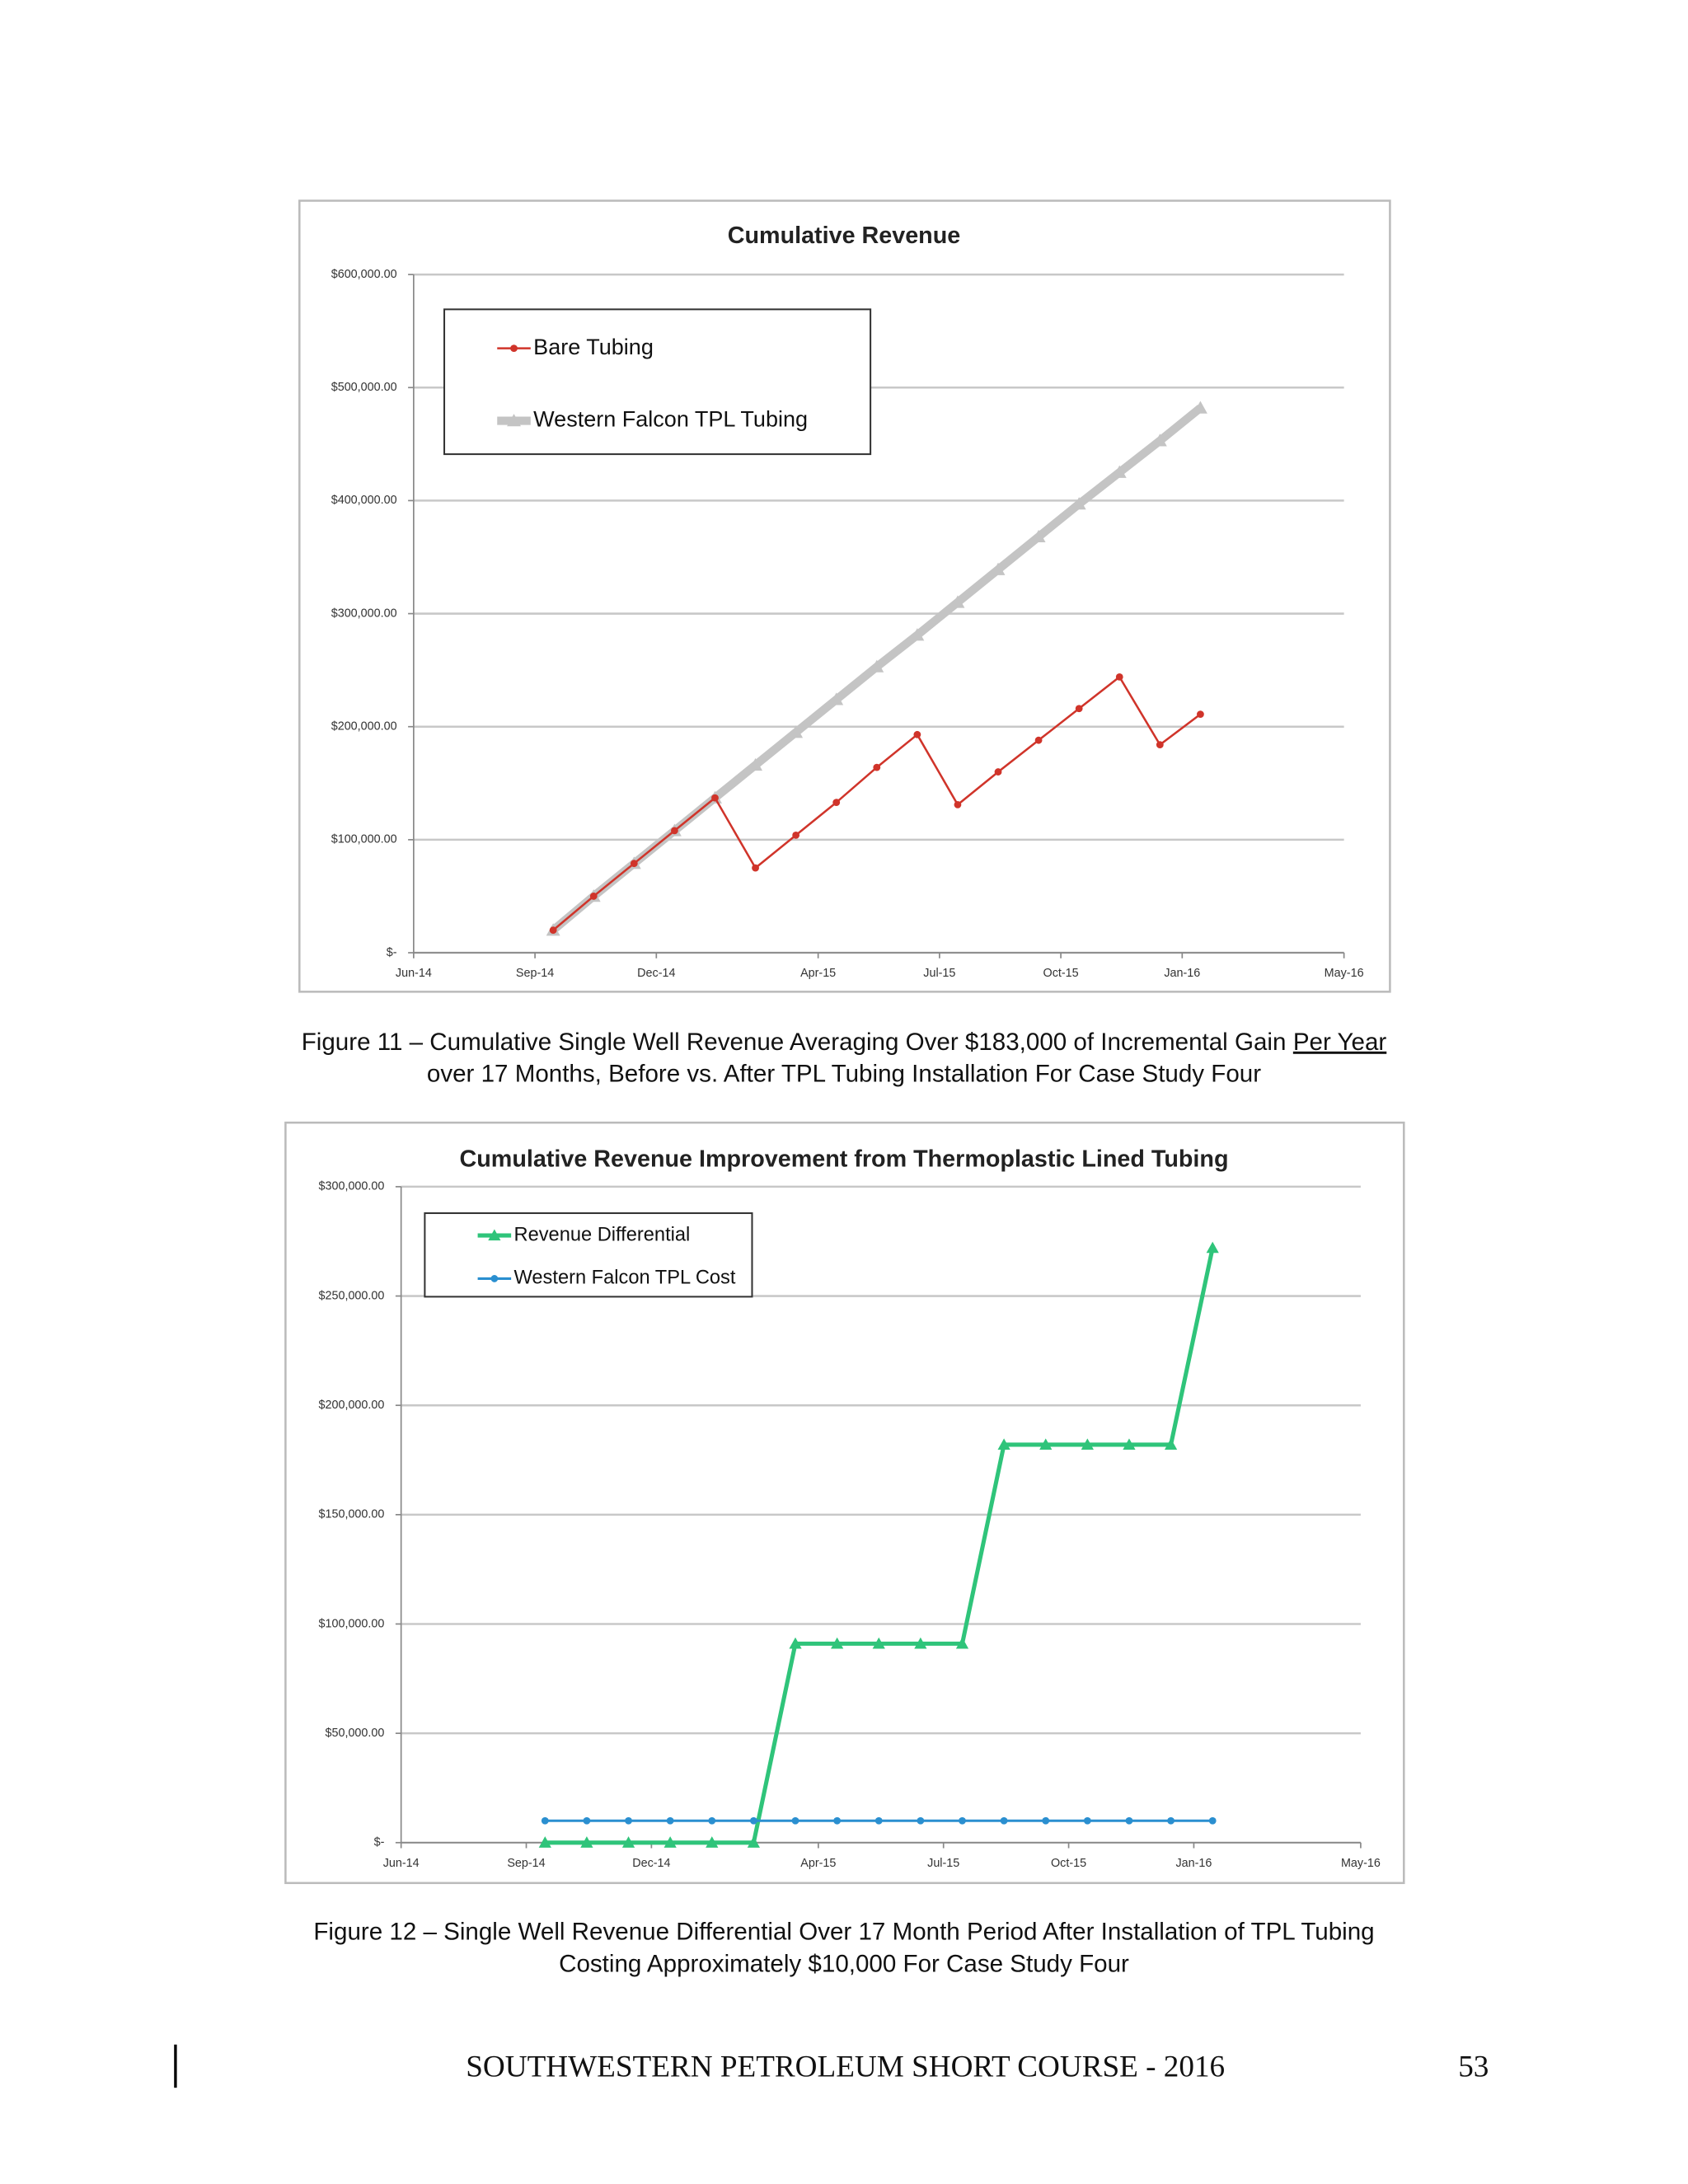  What do you see at coordinates (1182, 973) in the screenshot?
I see `x-tick-label: Jan-16` at bounding box center [1182, 973].